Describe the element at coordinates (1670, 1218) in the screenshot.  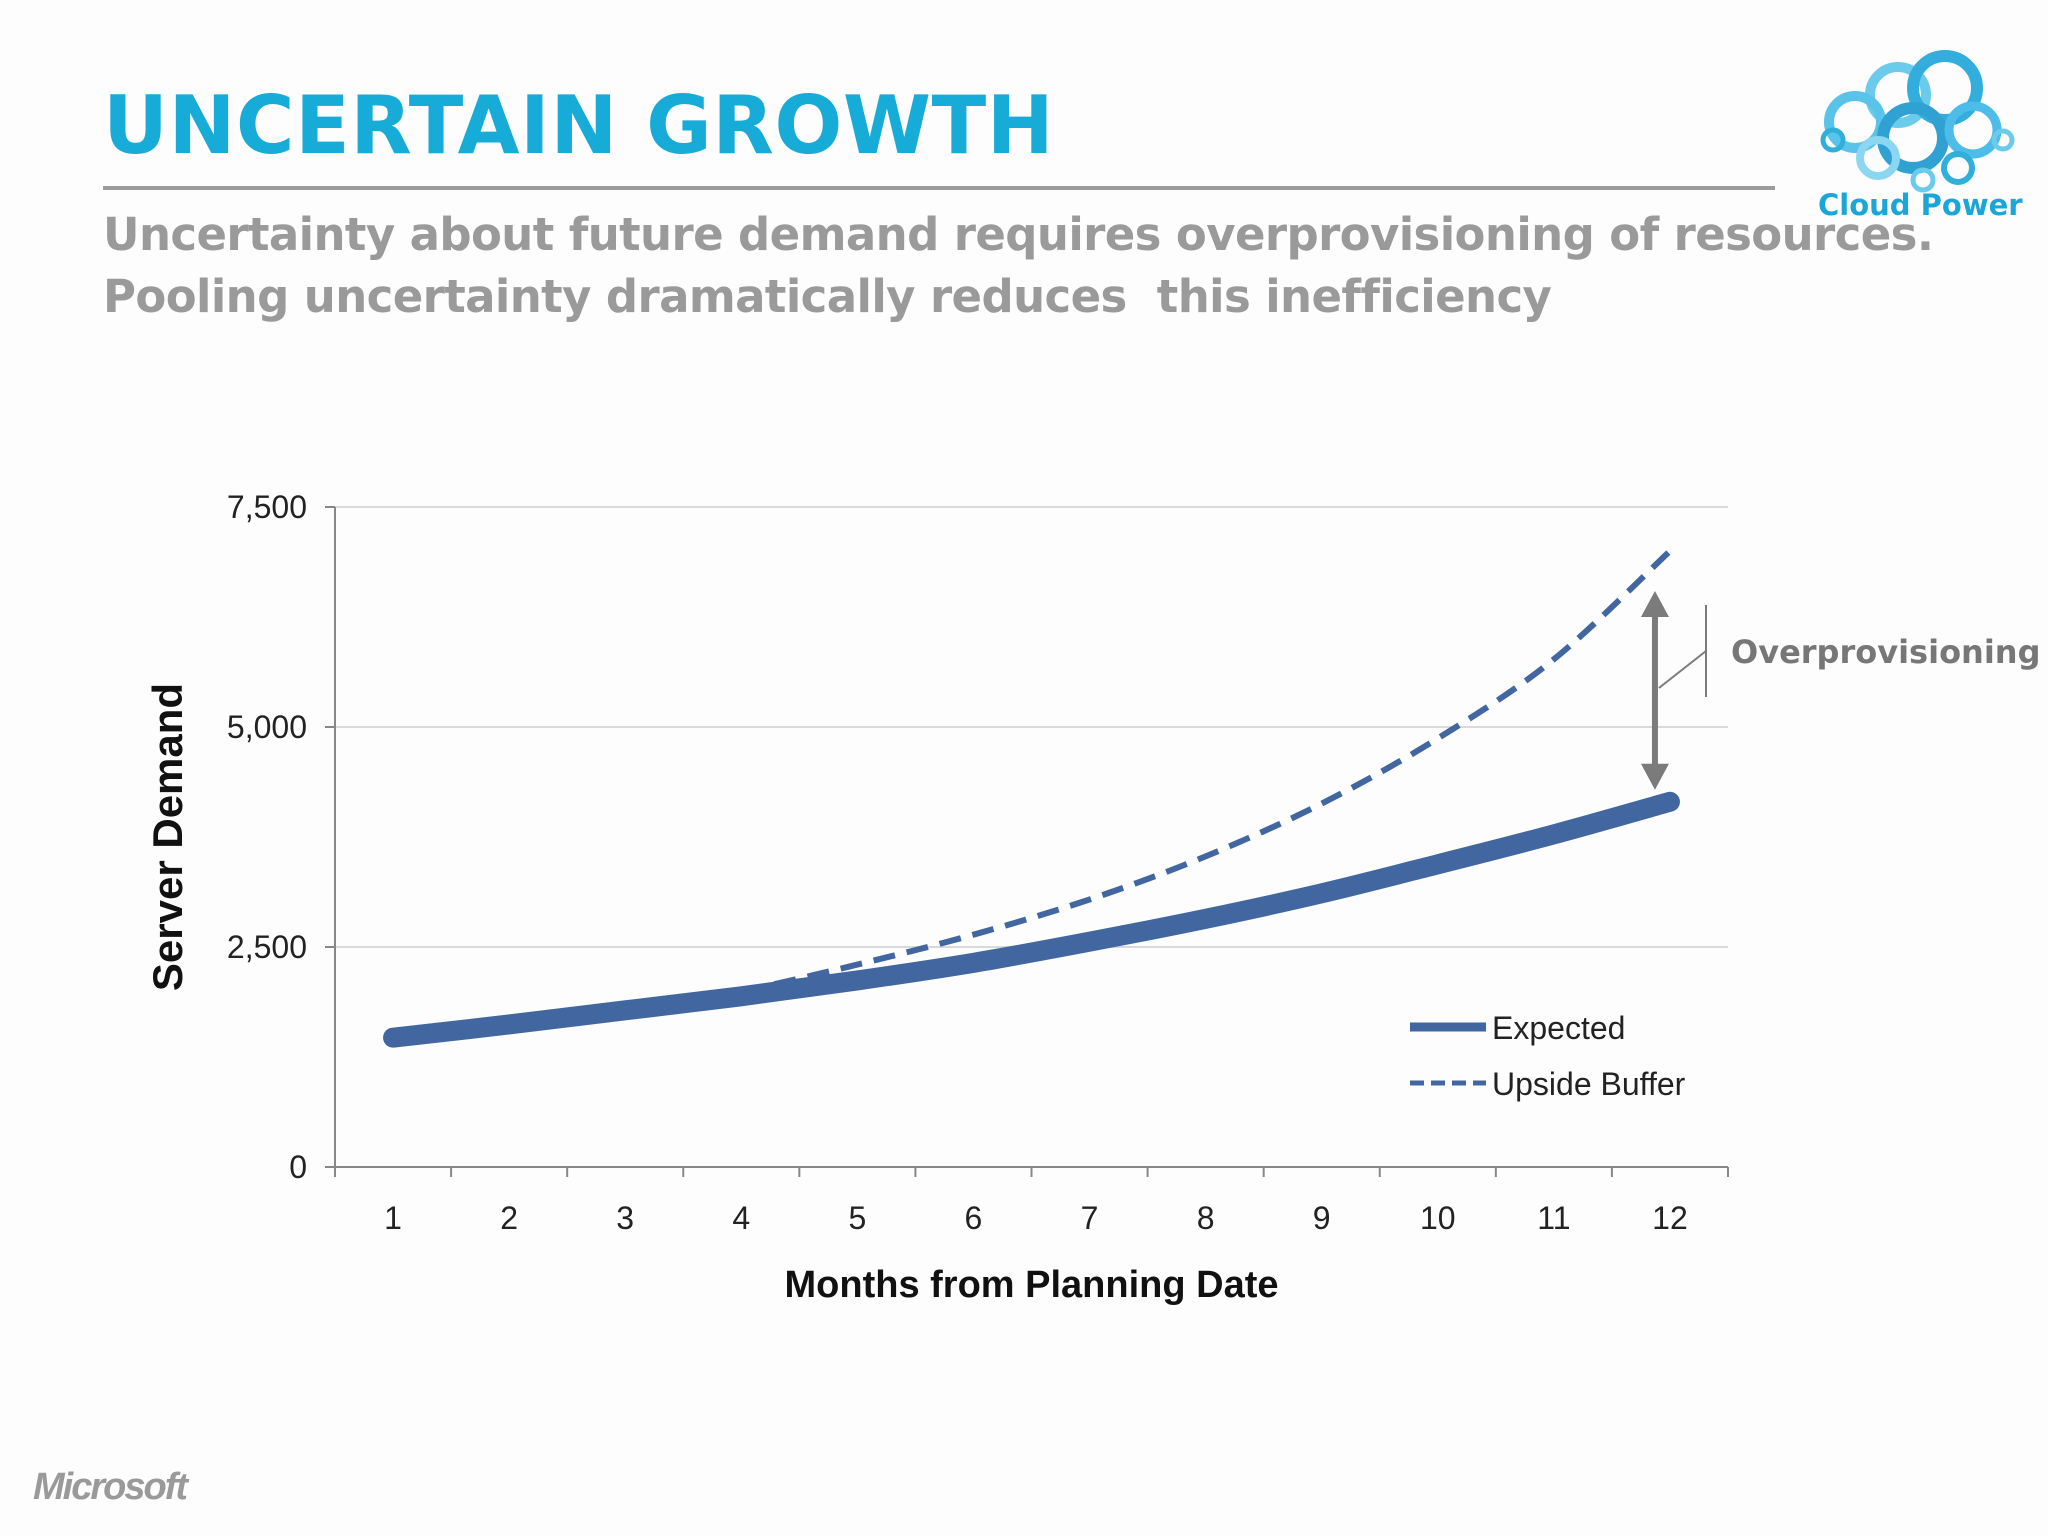
I see `x-tick-label: 12` at that location.